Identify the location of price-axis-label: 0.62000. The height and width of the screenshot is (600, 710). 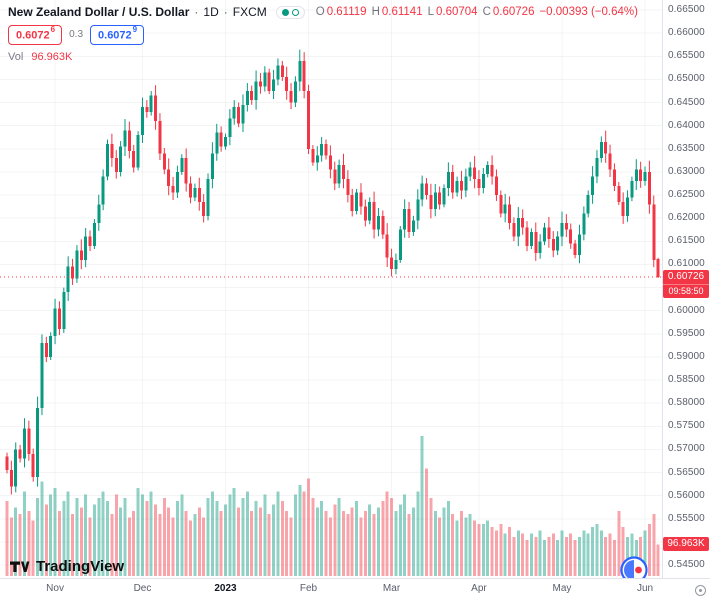
(686, 218).